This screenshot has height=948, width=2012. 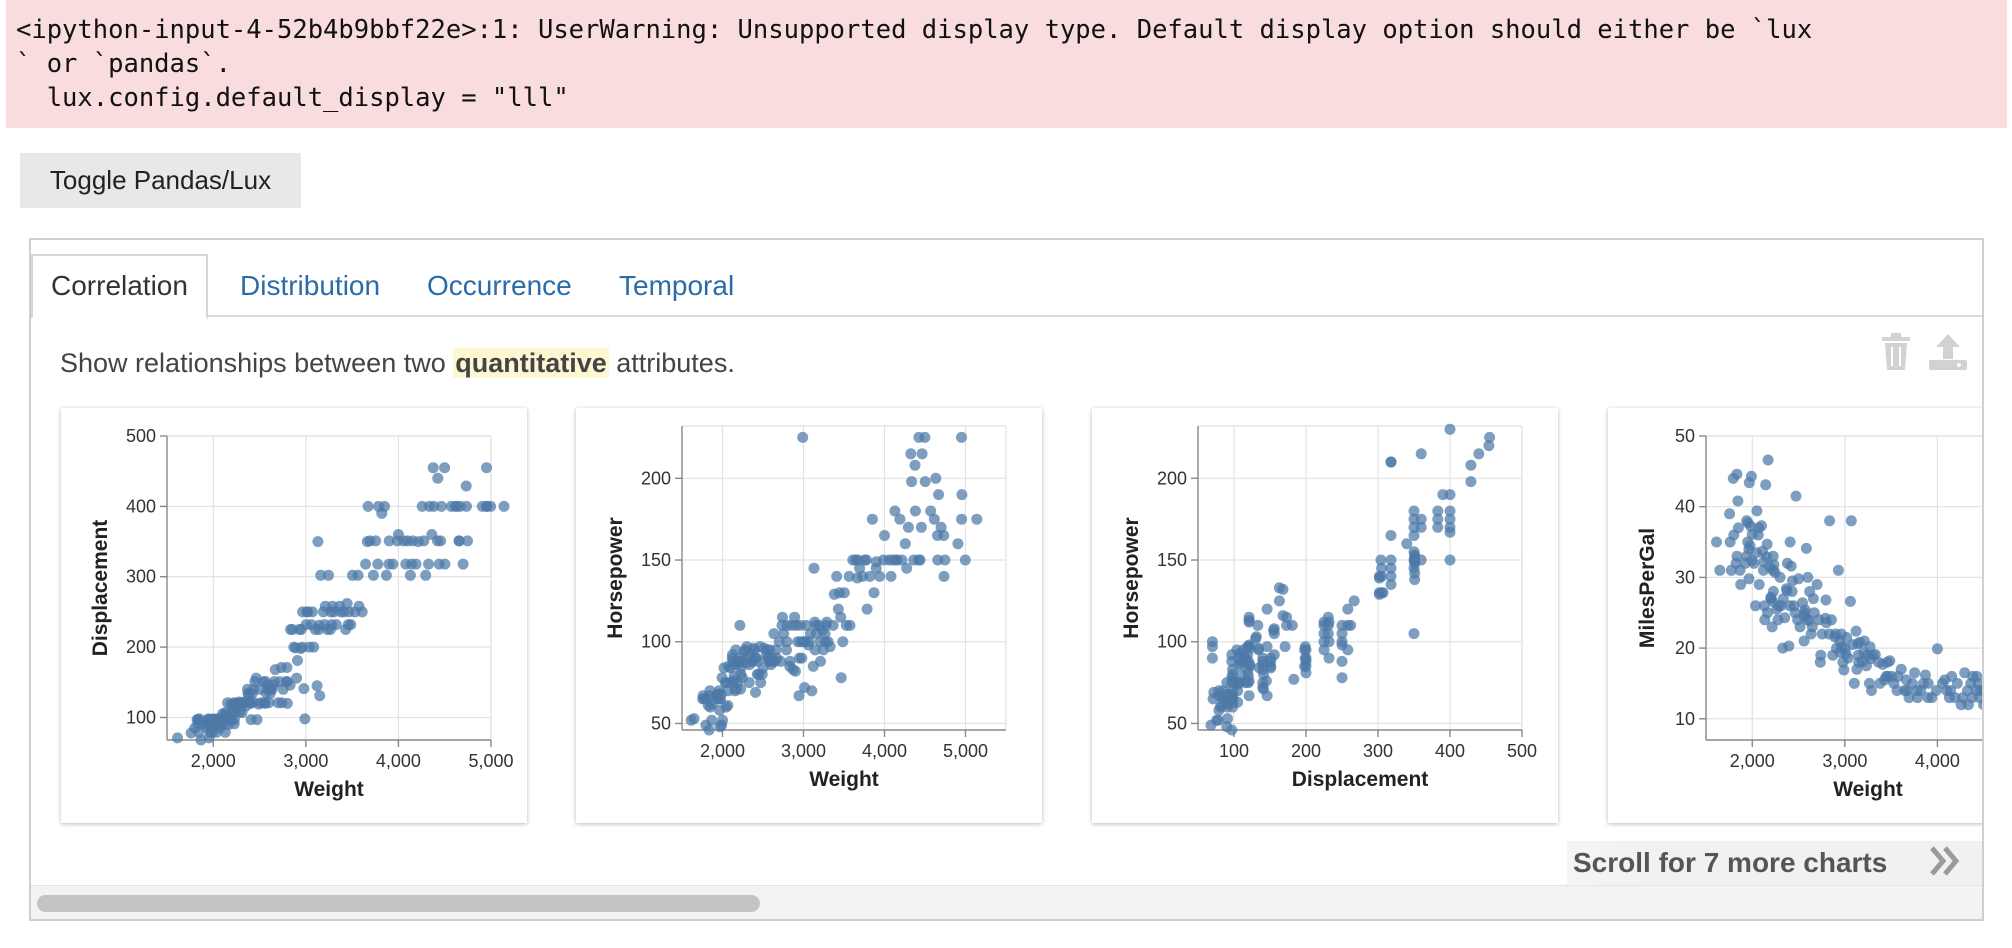 What do you see at coordinates (671, 363) in the screenshot?
I see `description-text-end: attributes.` at bounding box center [671, 363].